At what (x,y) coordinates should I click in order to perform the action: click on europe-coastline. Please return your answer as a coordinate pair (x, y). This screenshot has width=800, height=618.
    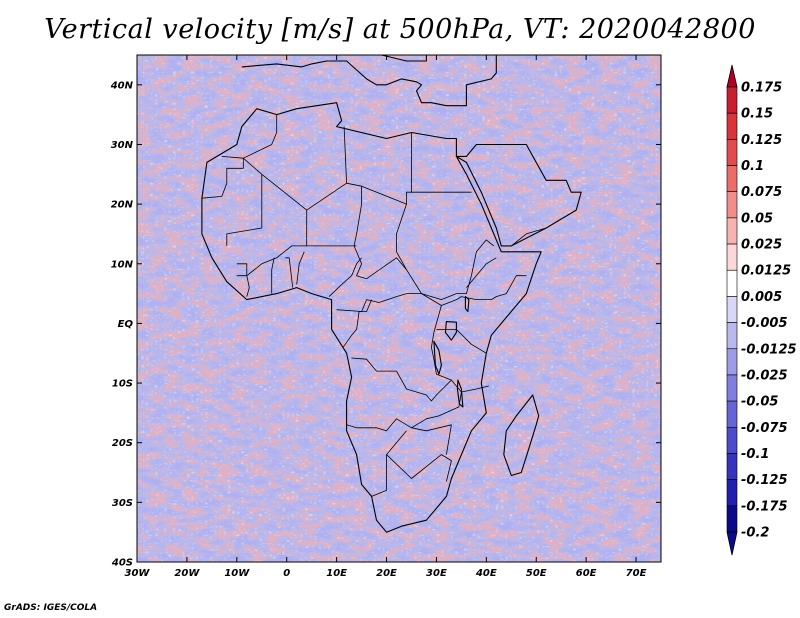
    Looking at the image, I should click on (369, 81).